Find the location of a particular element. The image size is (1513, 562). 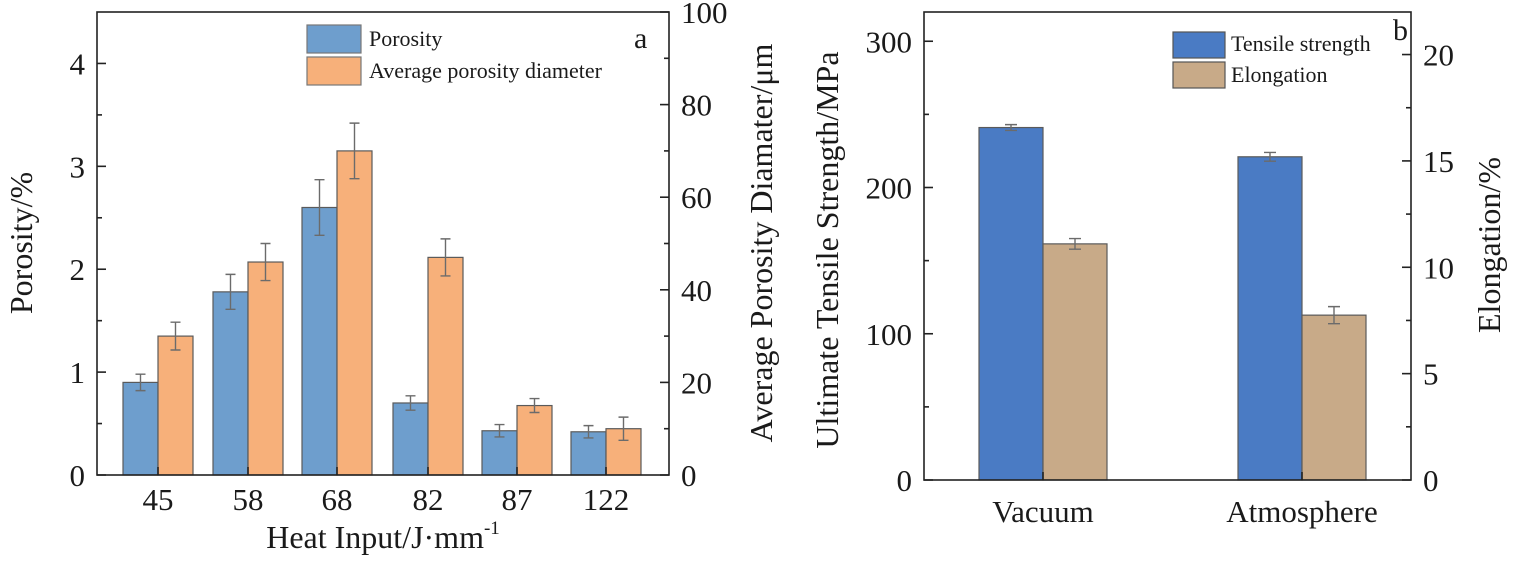

panel-a-y-right-tick-label-40: 40 is located at coordinates (696, 290).